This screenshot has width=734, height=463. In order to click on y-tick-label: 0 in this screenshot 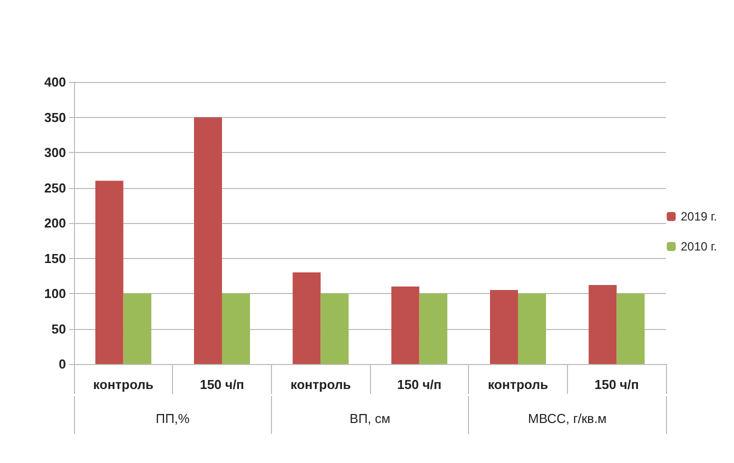, I will do `click(62, 364)`.